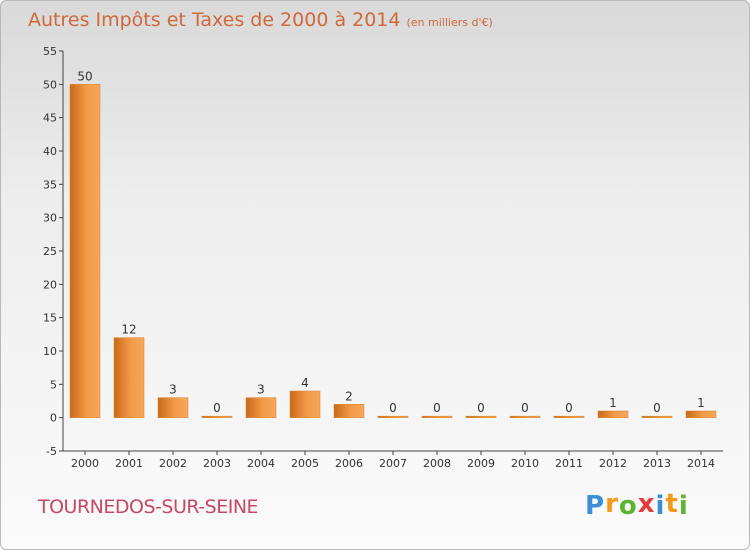  Describe the element at coordinates (50, 251) in the screenshot. I see `y-tick-label: 25` at that location.